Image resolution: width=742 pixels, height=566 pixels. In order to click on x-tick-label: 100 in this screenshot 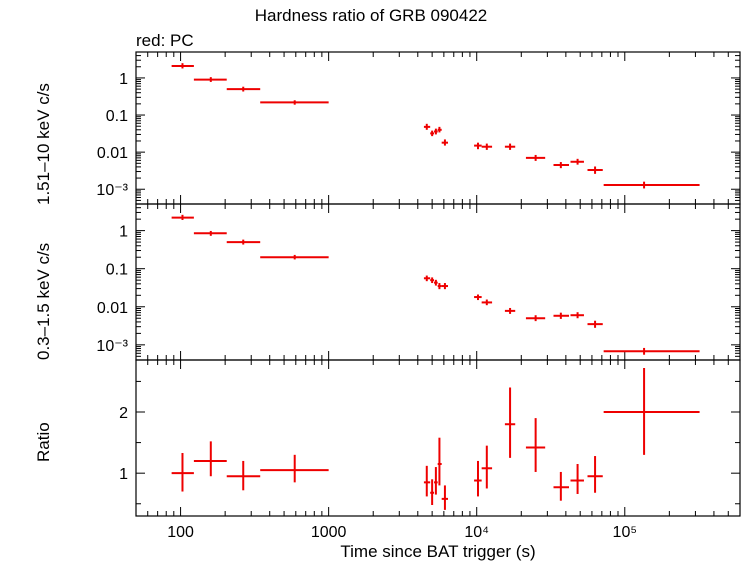, I will do `click(180, 532)`.